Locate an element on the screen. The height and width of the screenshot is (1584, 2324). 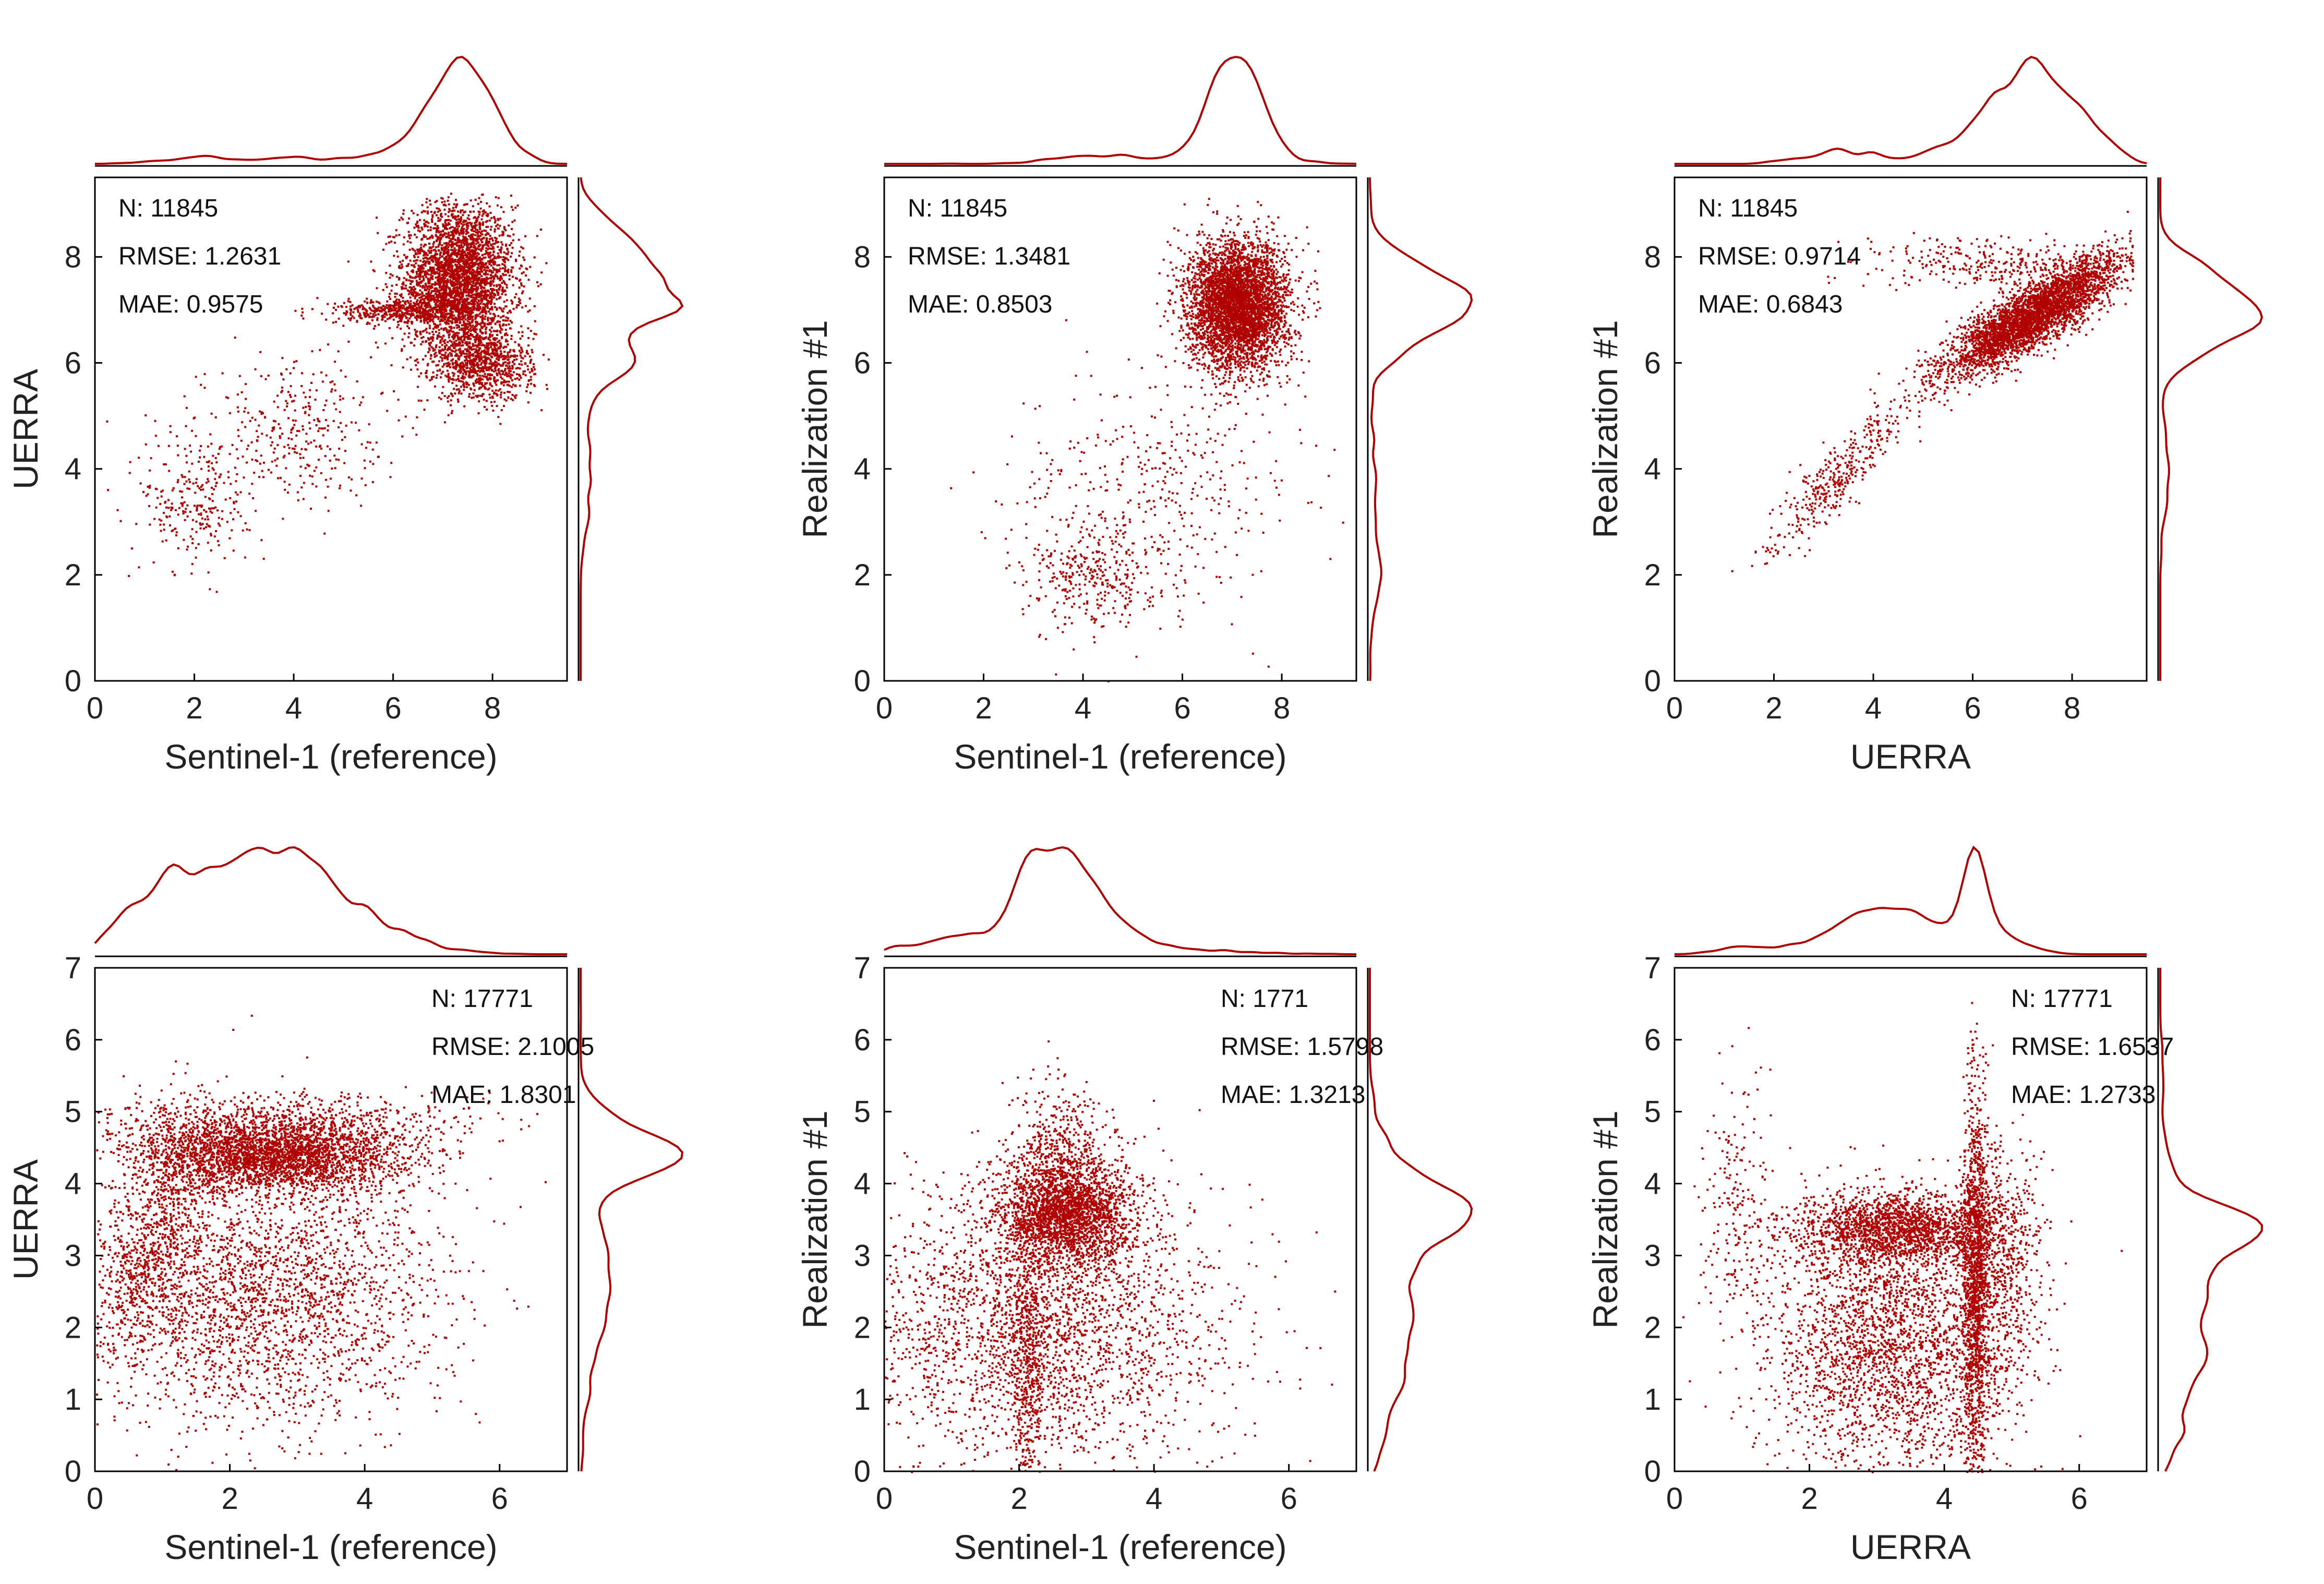
stats-text: RMSE: 1.5798 is located at coordinates (1302, 1047).